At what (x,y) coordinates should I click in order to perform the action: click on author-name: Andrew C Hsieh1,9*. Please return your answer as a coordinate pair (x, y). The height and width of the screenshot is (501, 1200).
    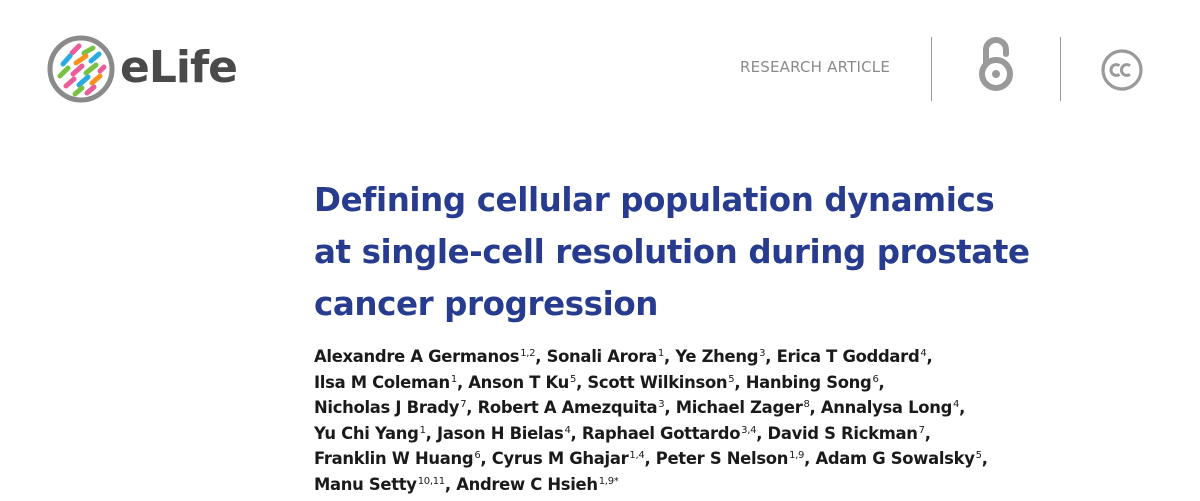
    Looking at the image, I should click on (537, 484).